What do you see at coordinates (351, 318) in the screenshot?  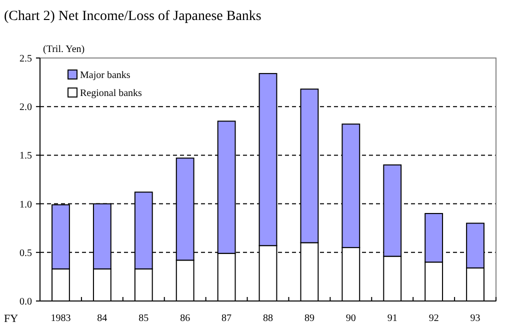 I see `x-tick-label: 90` at bounding box center [351, 318].